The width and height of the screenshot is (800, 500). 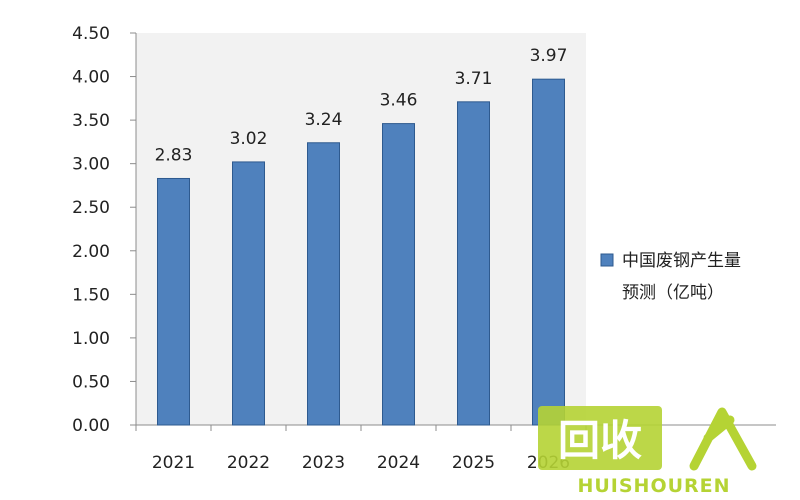 What do you see at coordinates (91, 426) in the screenshot?
I see `y-tick-label: 0.00` at bounding box center [91, 426].